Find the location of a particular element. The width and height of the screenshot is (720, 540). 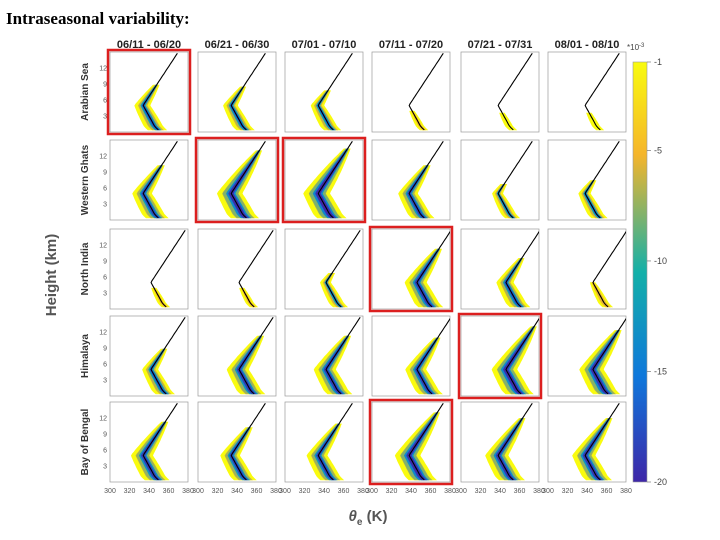

panel-bay-of-bengal-1: 12 9 6 3 is located at coordinates (144, 442).